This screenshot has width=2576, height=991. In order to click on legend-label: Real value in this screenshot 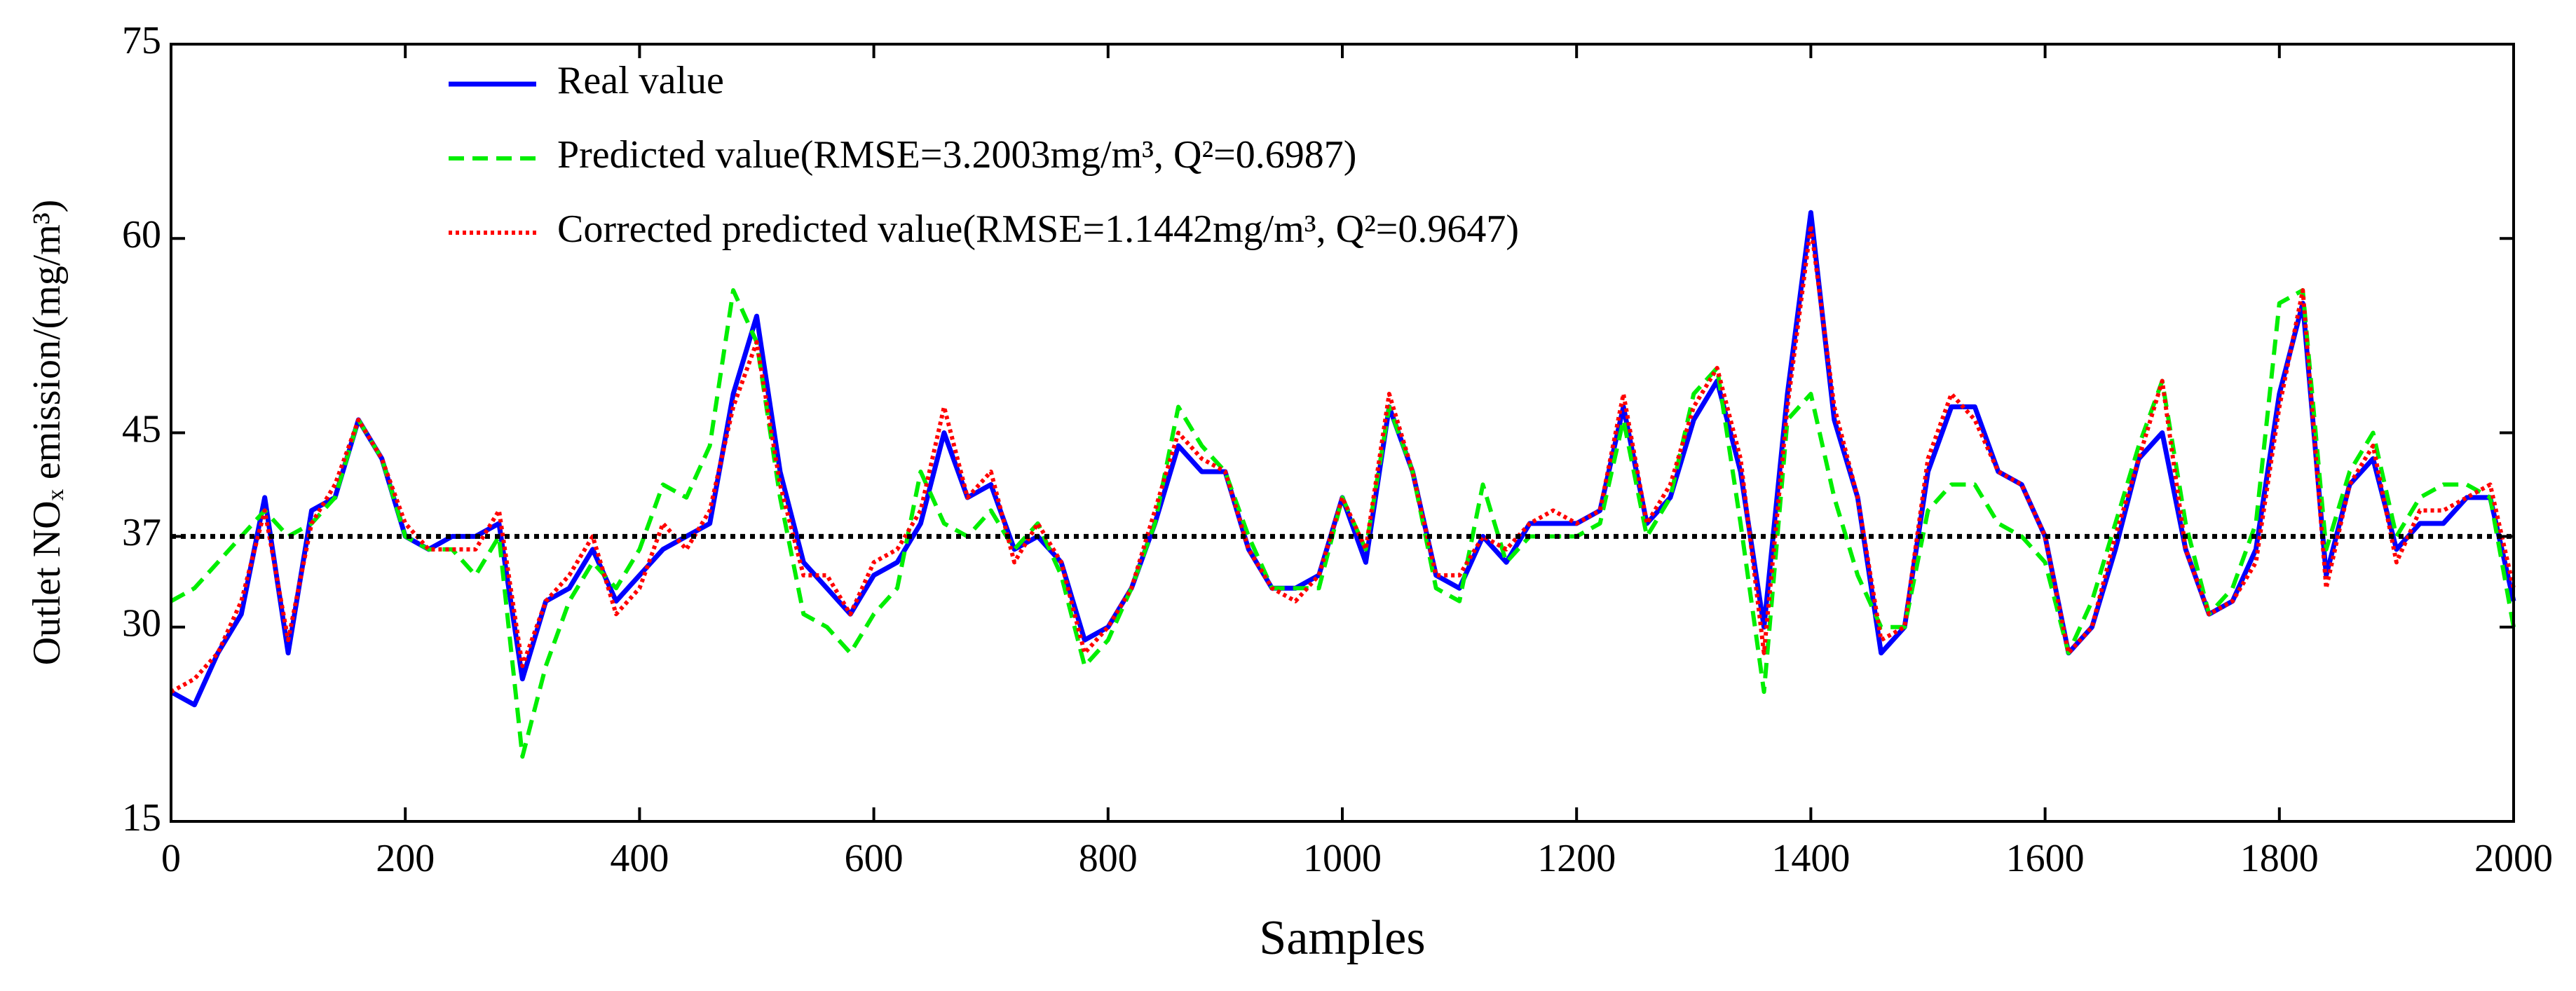, I will do `click(640, 80)`.